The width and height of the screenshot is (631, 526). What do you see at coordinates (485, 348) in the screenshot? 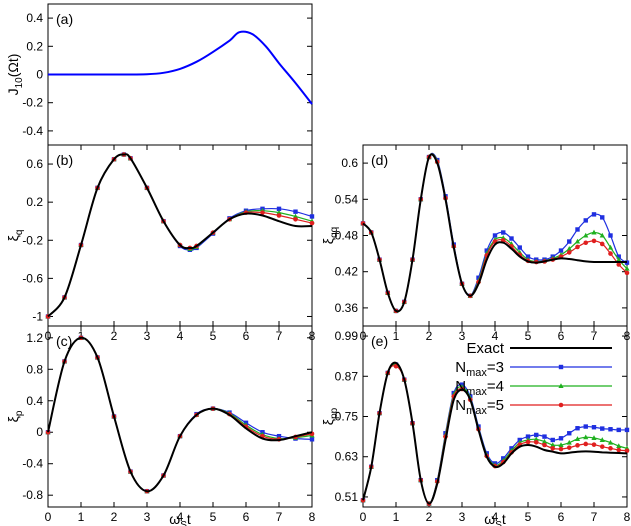
I see `legend-label-exact: Exact` at bounding box center [485, 348].